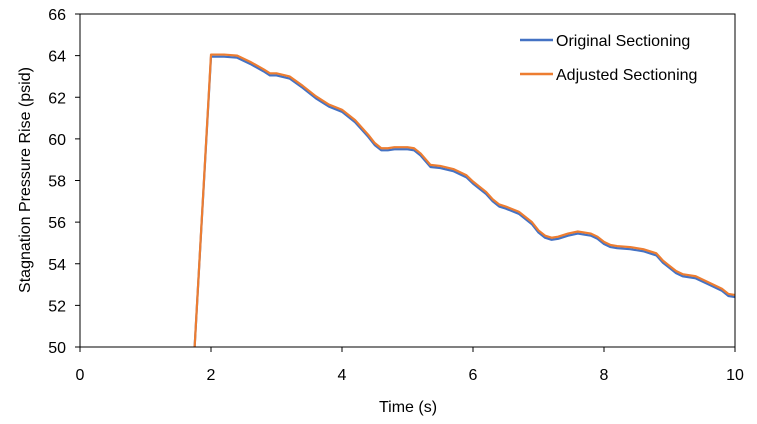  I want to click on y-tick-label: 52, so click(57, 306).